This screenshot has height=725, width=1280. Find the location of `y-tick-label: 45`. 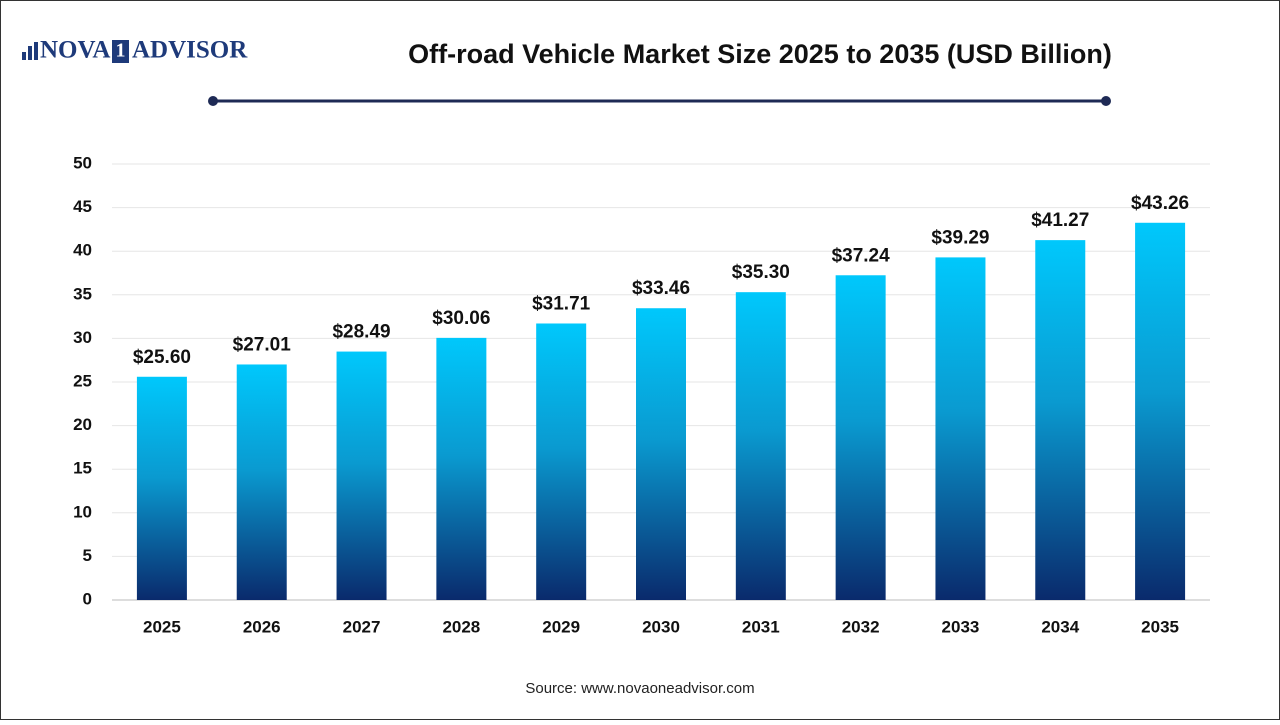

y-tick-label: 45 is located at coordinates (82, 206).